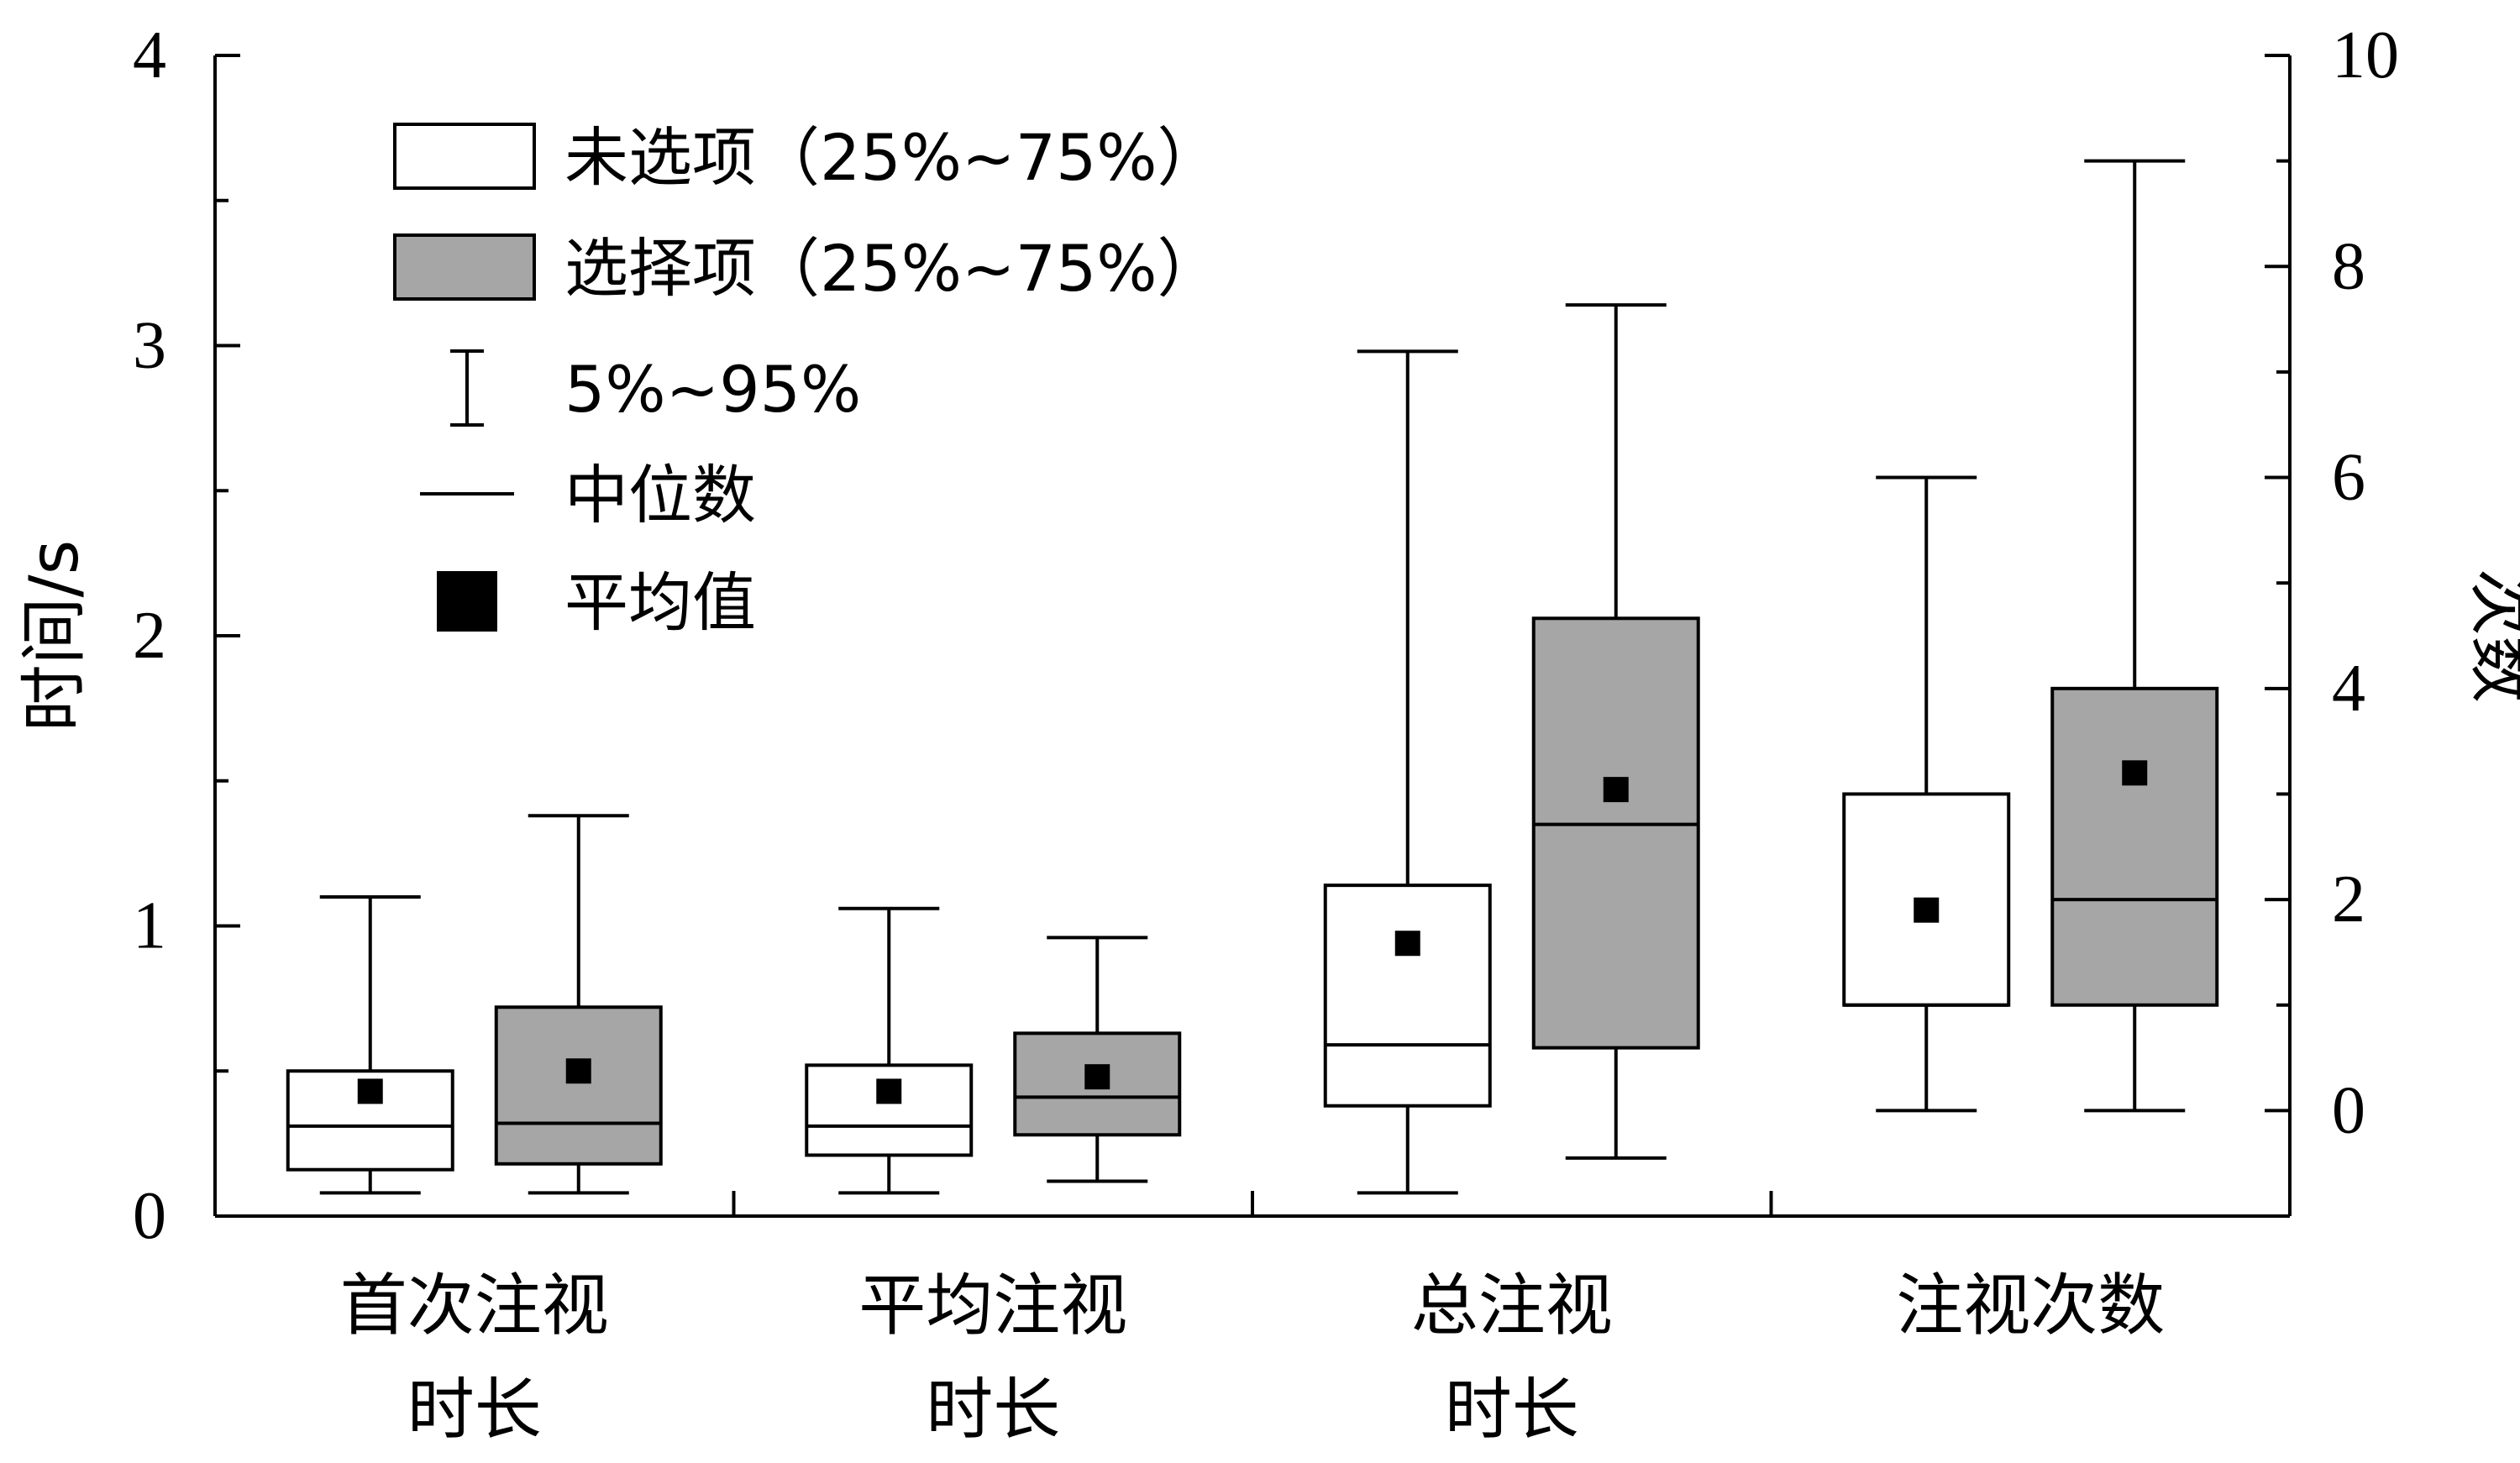 The image size is (2520, 1463). I want to click on right-axis-title: 次数, so click(2491, 636).